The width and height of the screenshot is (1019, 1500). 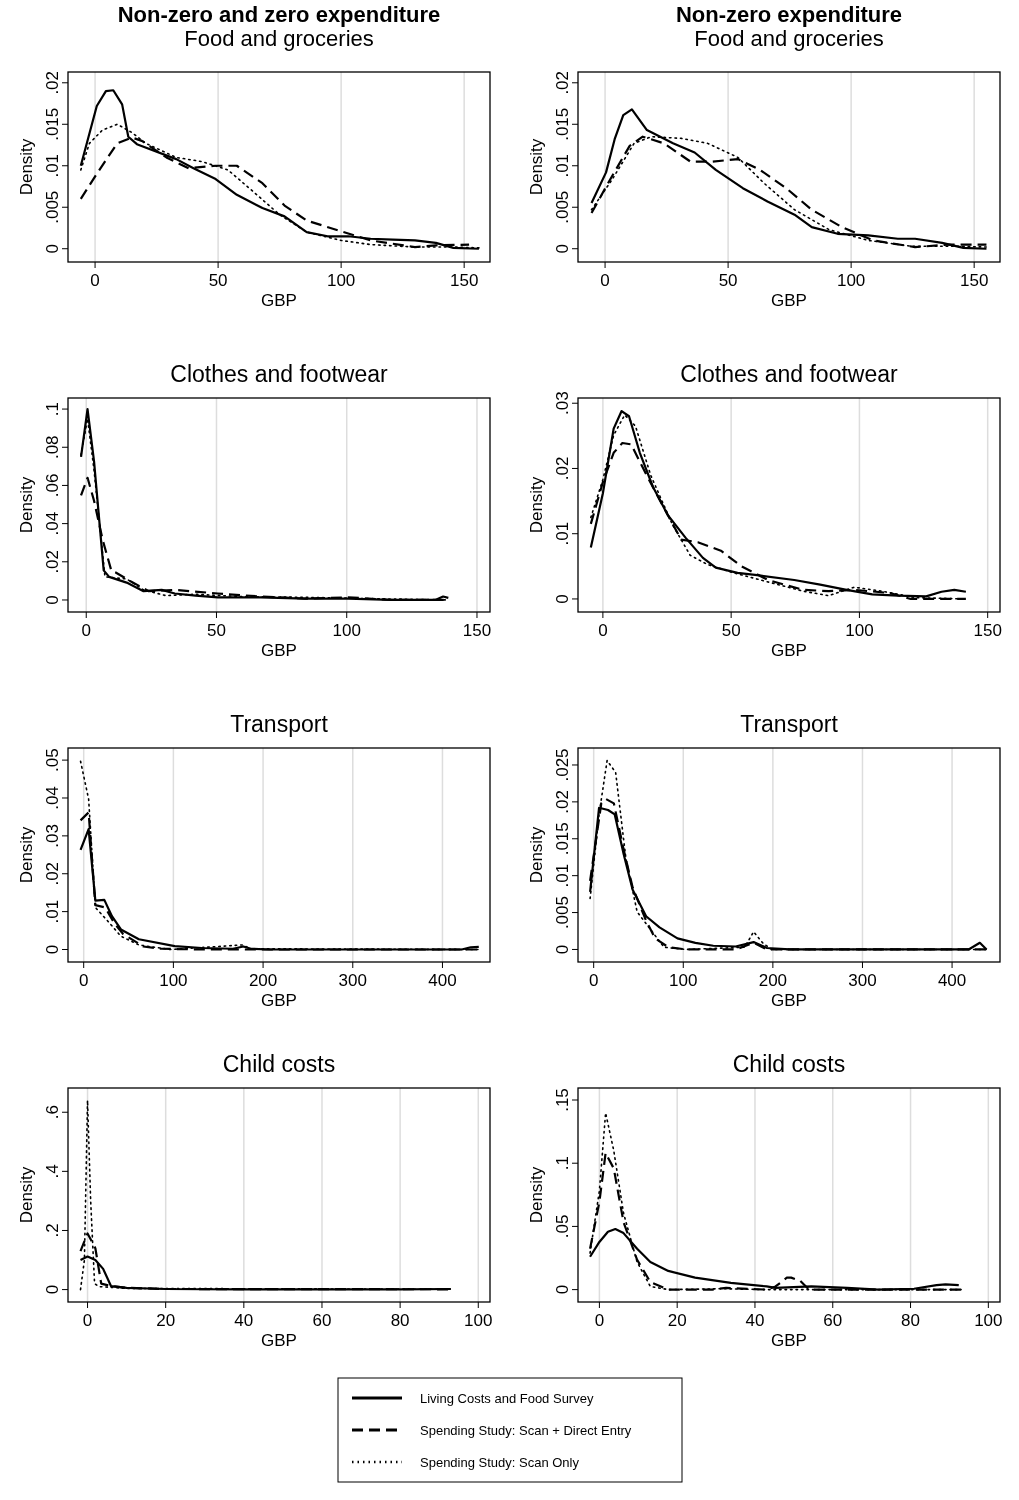 What do you see at coordinates (562, 1100) in the screenshot?
I see `y-tick-label: .15` at bounding box center [562, 1100].